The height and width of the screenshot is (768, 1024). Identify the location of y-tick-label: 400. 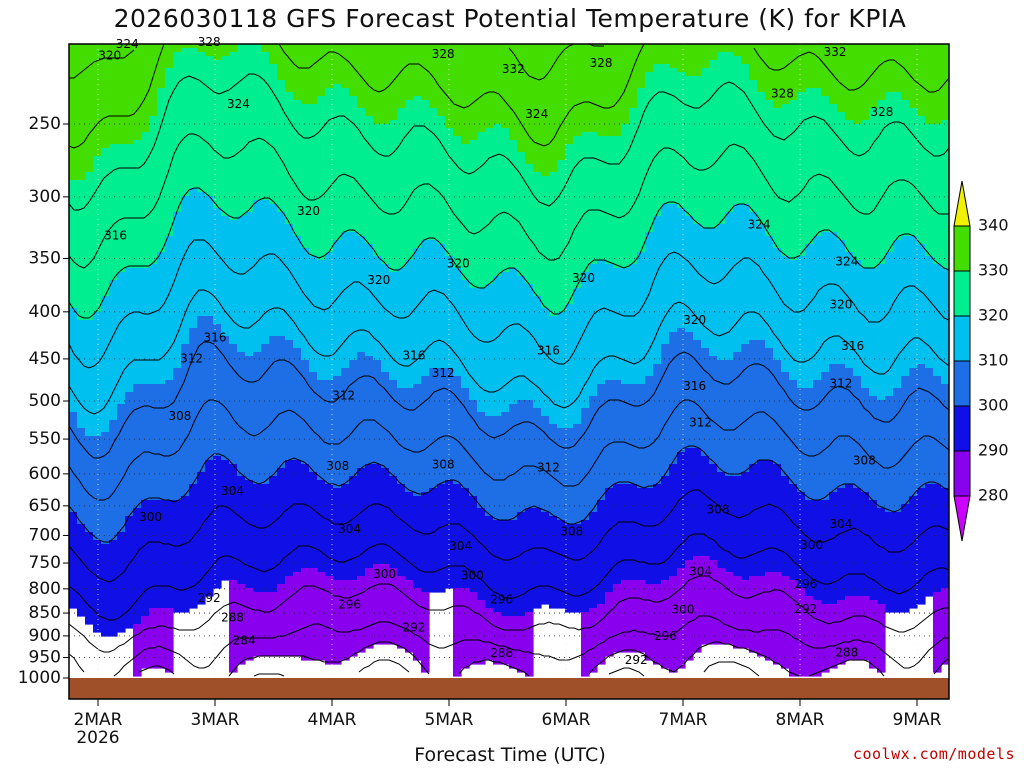
(45, 312).